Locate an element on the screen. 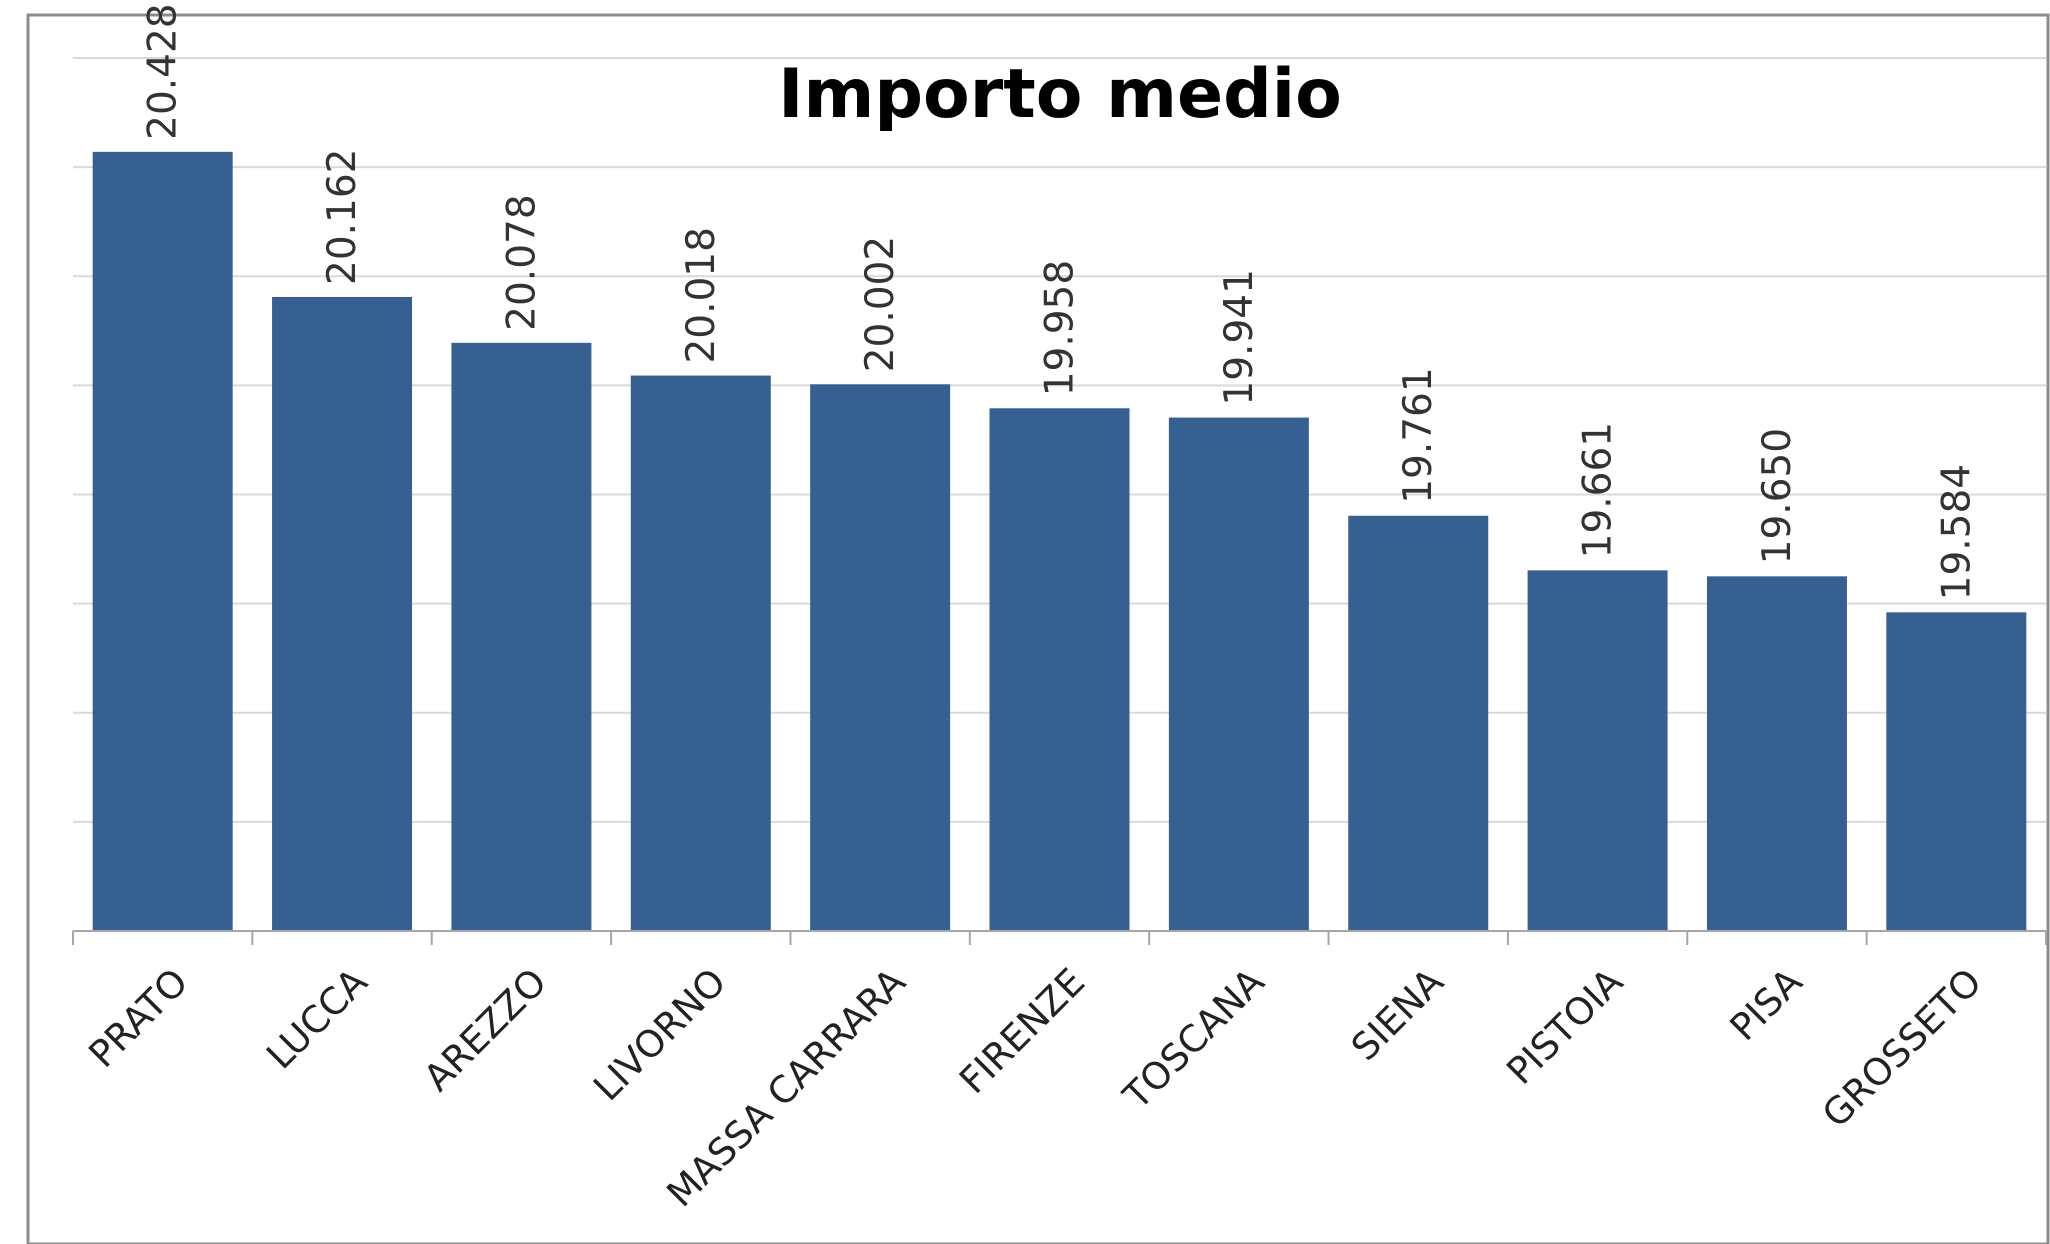 The height and width of the screenshot is (1244, 2050). data-label: 19.958 is located at coordinates (1060, 328).